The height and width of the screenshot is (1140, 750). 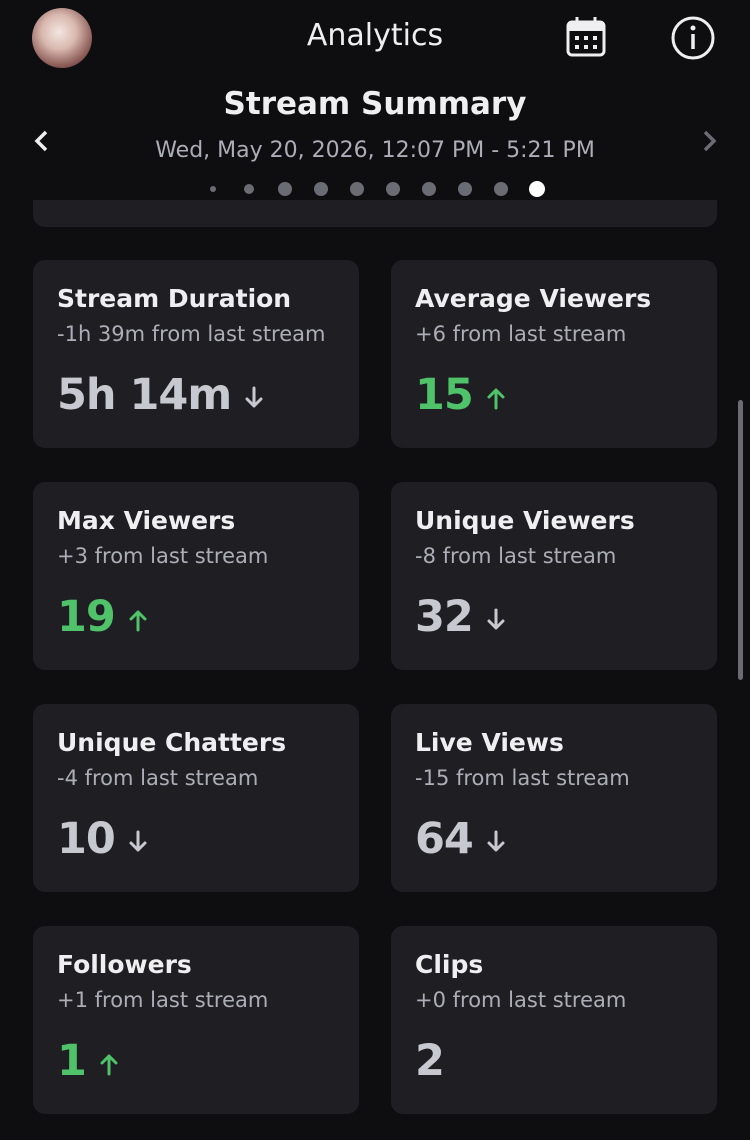 I want to click on card-value: 15, so click(x=444, y=395).